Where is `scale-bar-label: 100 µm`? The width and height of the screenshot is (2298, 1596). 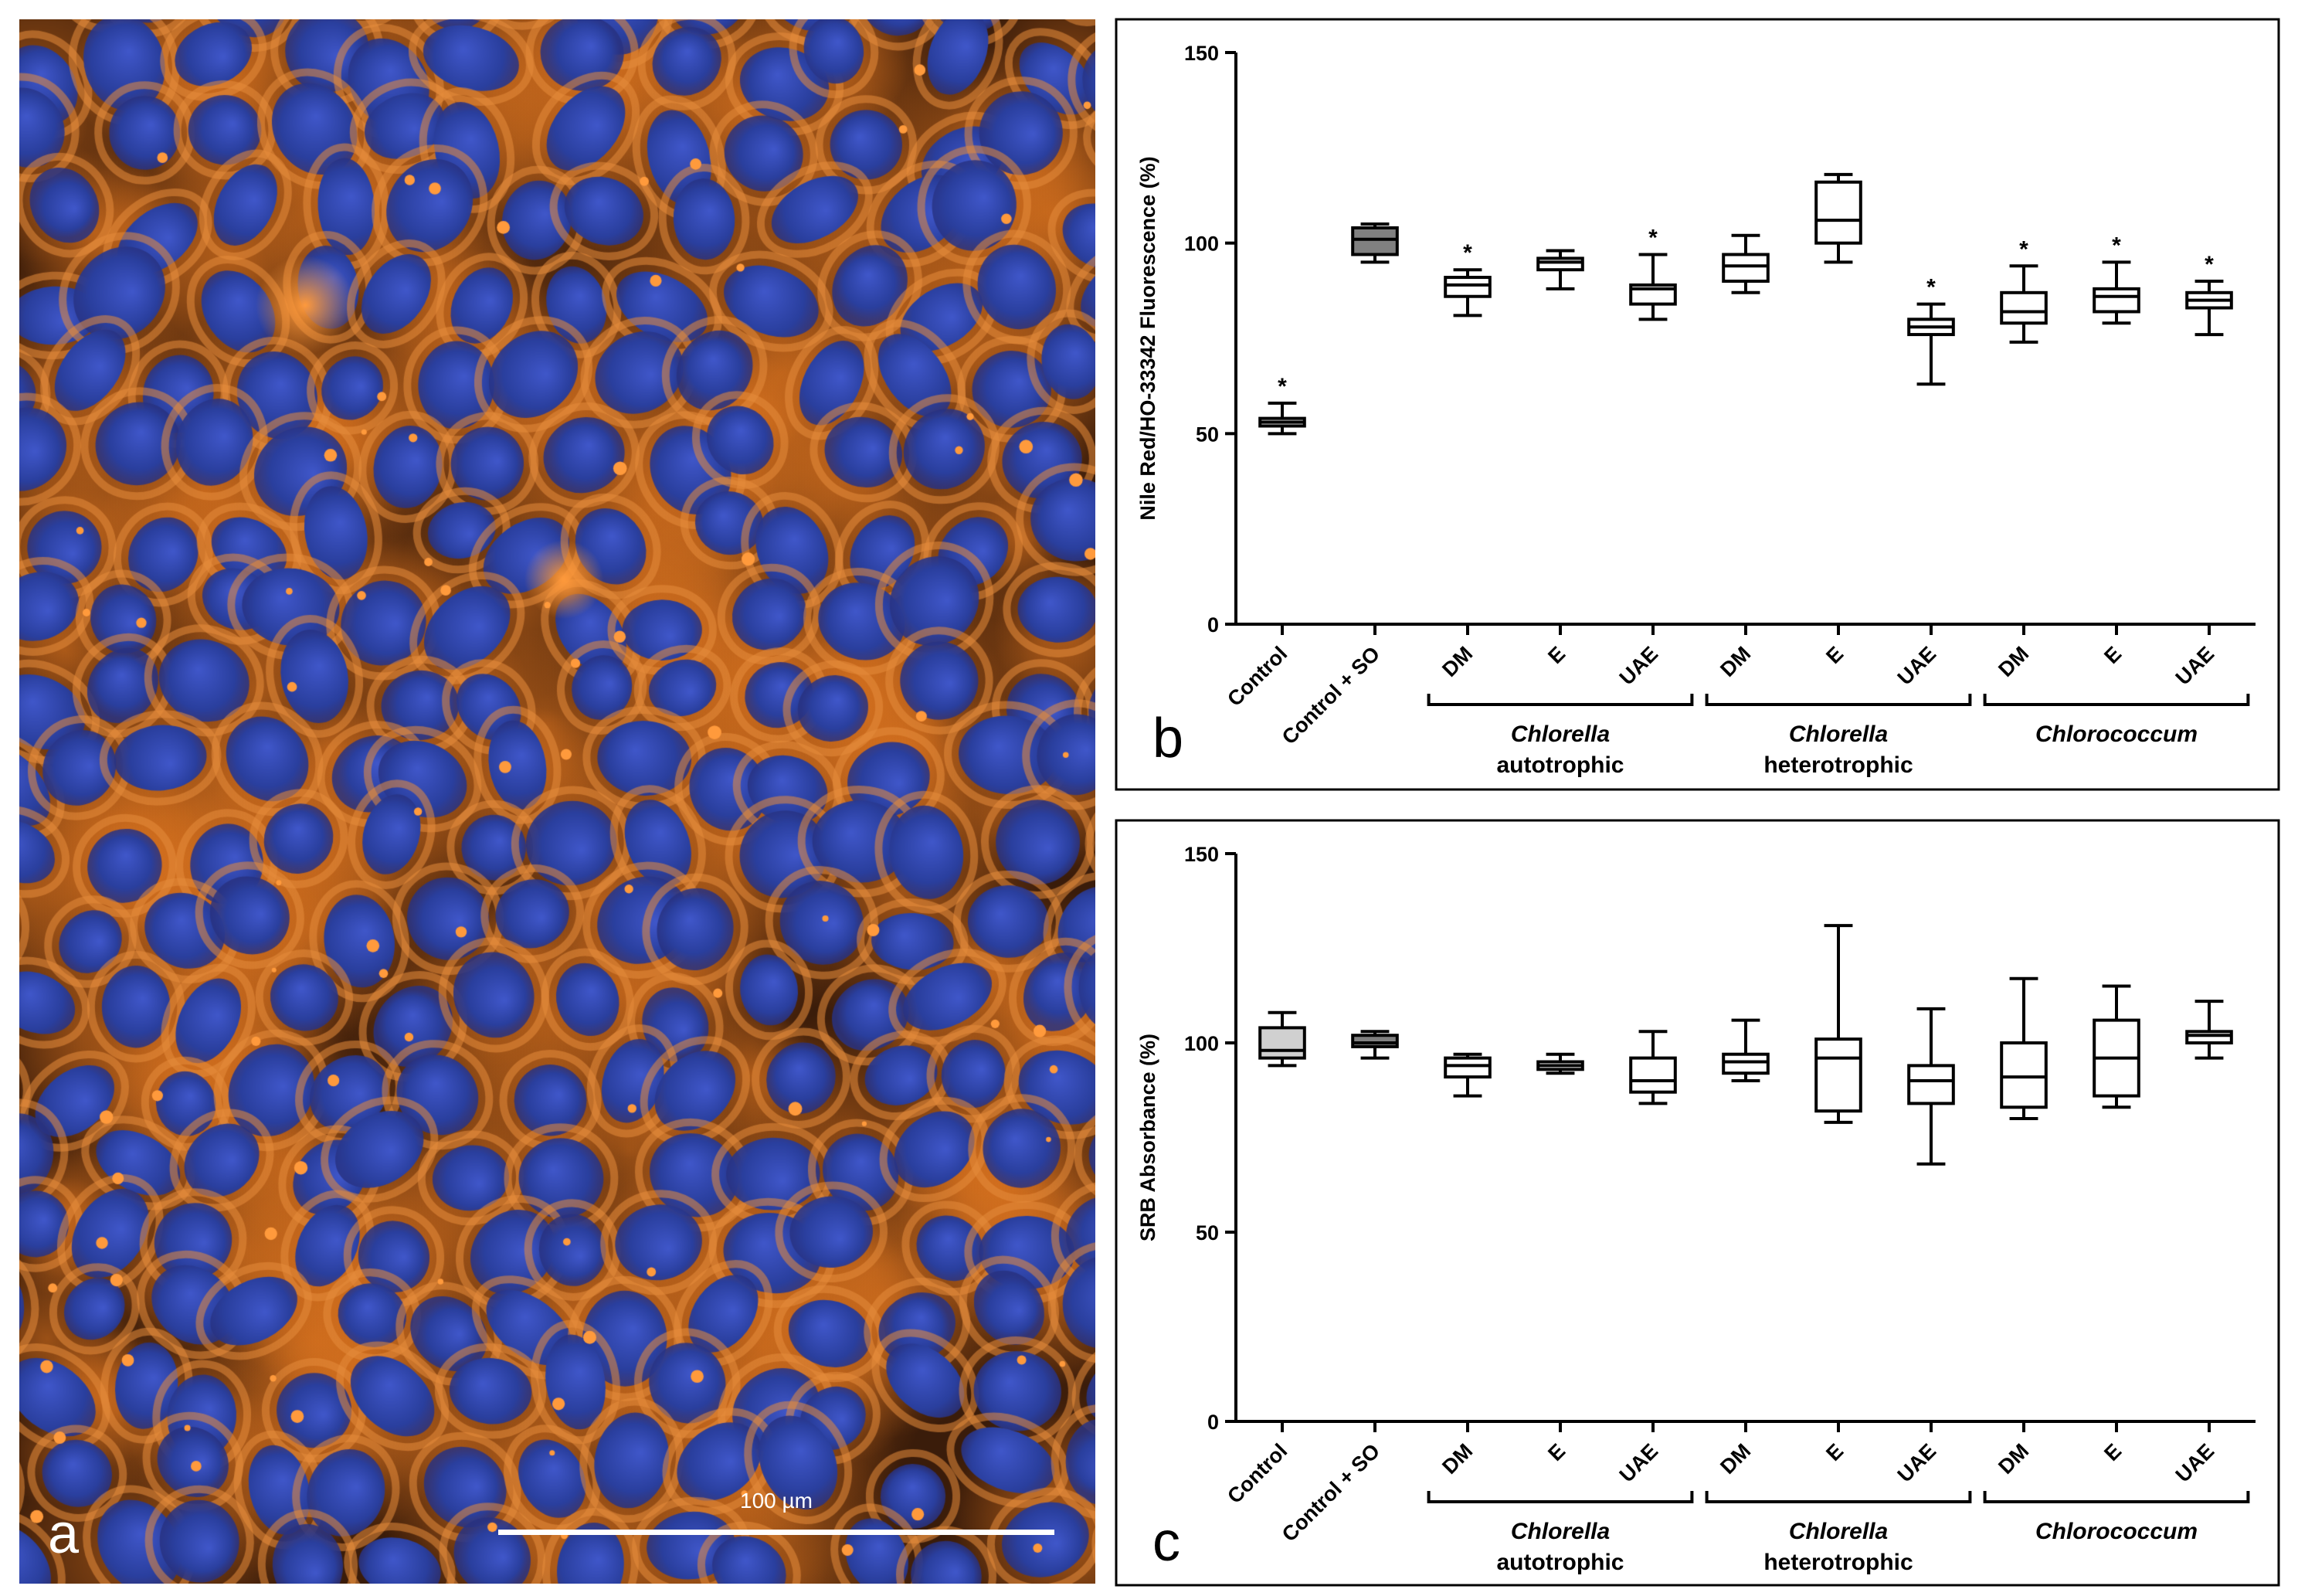 scale-bar-label: 100 µm is located at coordinates (776, 1501).